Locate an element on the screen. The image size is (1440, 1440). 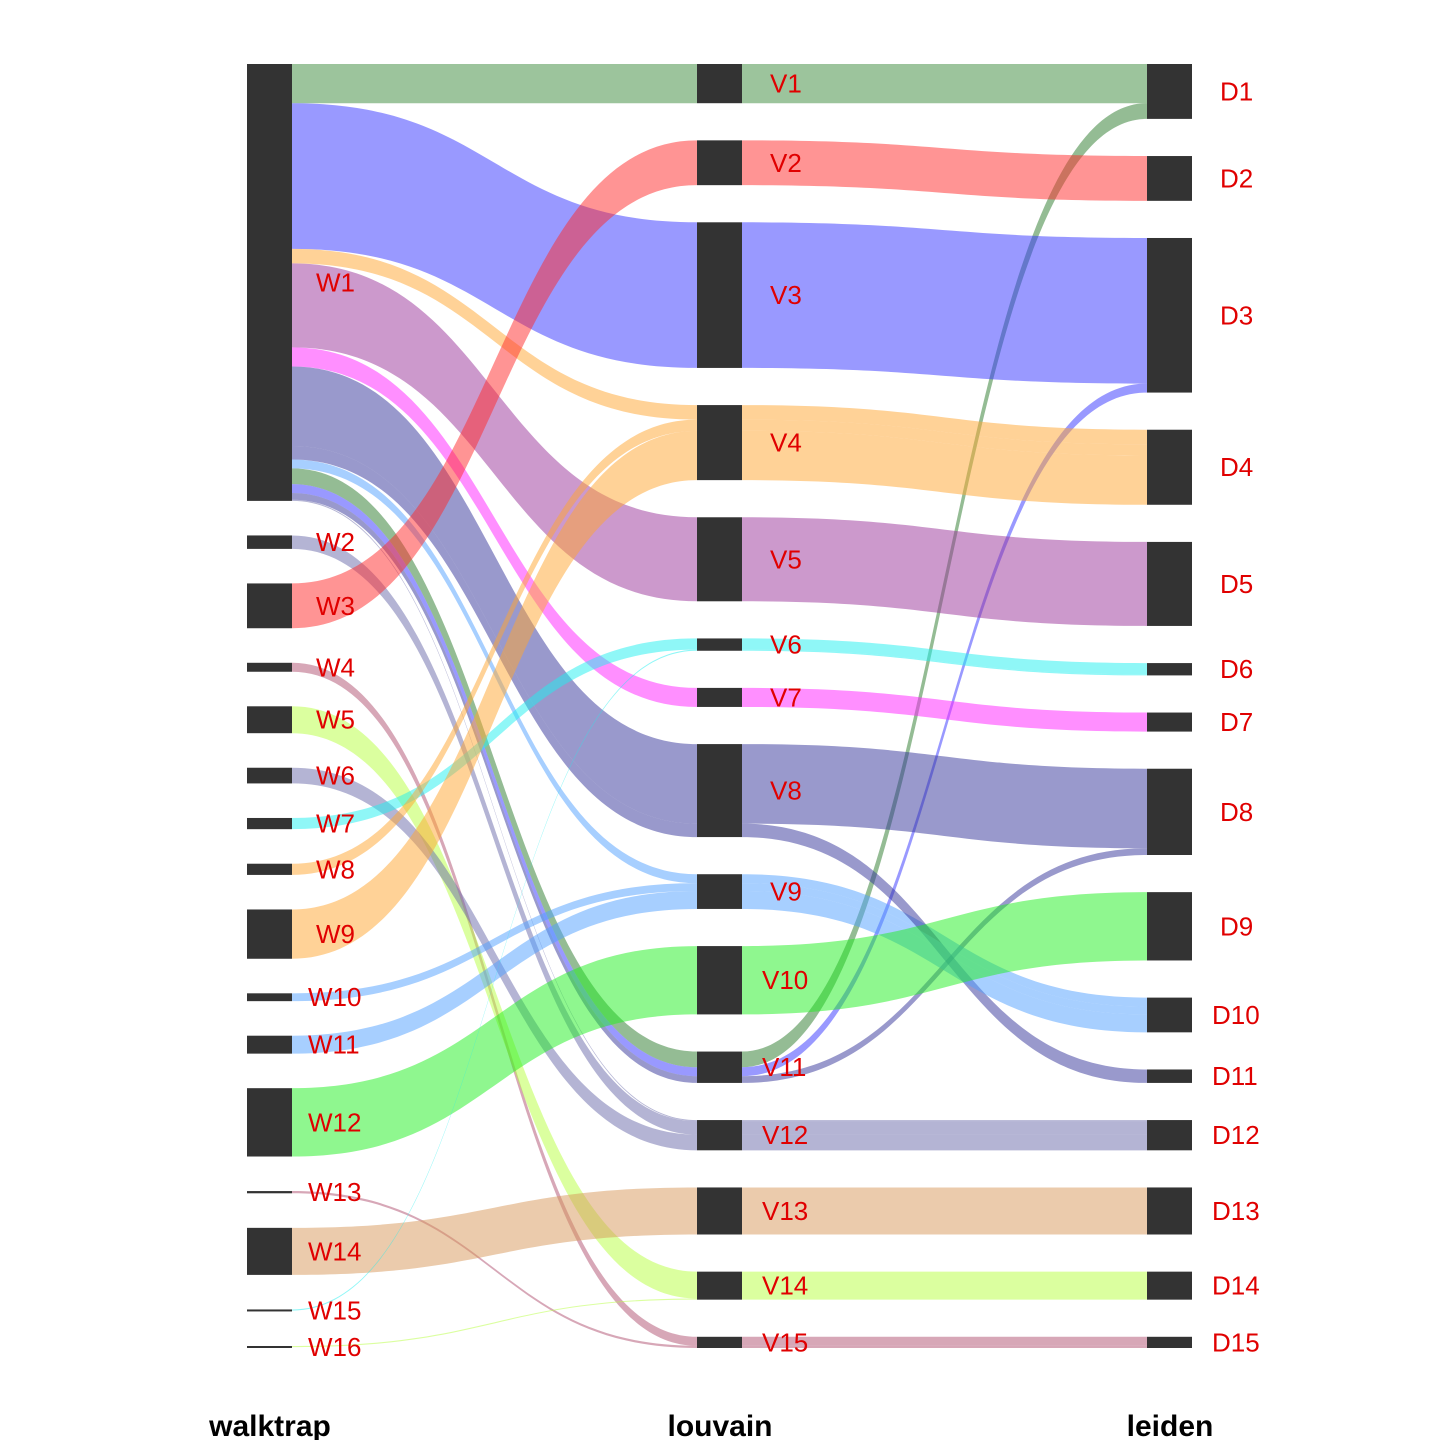
flow-W3-V2 is located at coordinates (494, 384).